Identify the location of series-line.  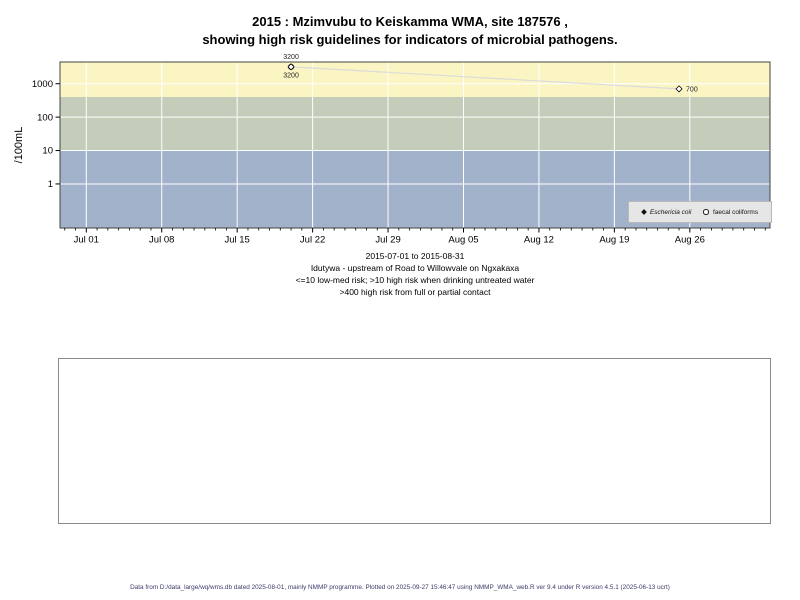
(485, 78).